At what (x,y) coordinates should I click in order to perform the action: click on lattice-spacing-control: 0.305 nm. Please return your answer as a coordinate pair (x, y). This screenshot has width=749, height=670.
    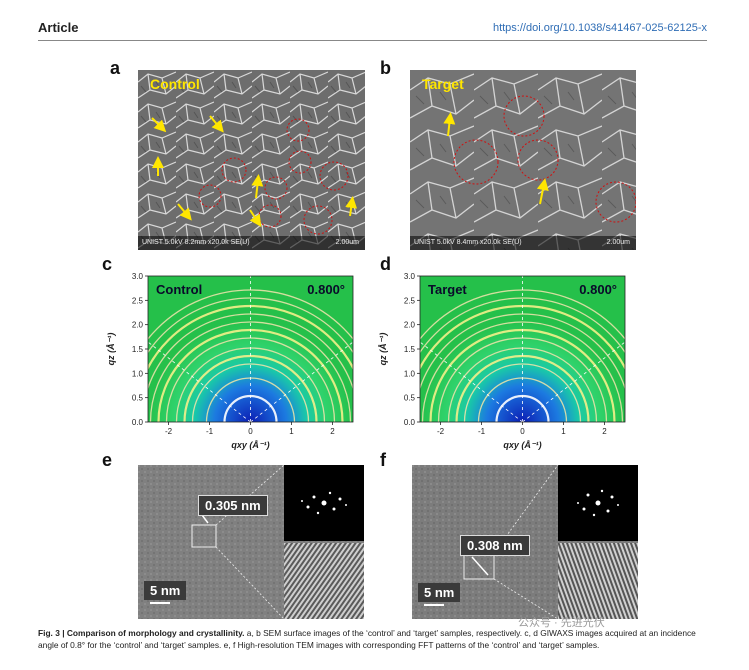
    Looking at the image, I should click on (233, 505).